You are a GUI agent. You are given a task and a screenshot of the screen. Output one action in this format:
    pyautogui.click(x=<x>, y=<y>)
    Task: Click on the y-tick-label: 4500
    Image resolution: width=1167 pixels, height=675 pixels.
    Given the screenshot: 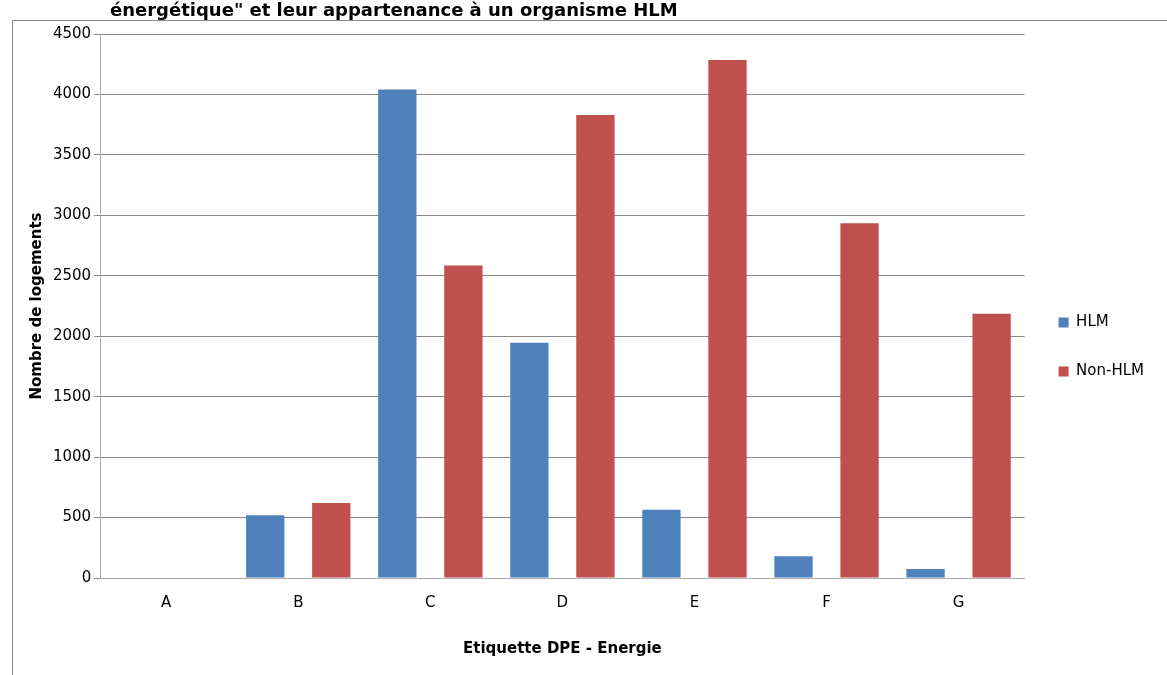 What is the action you would take?
    pyautogui.click(x=72, y=32)
    